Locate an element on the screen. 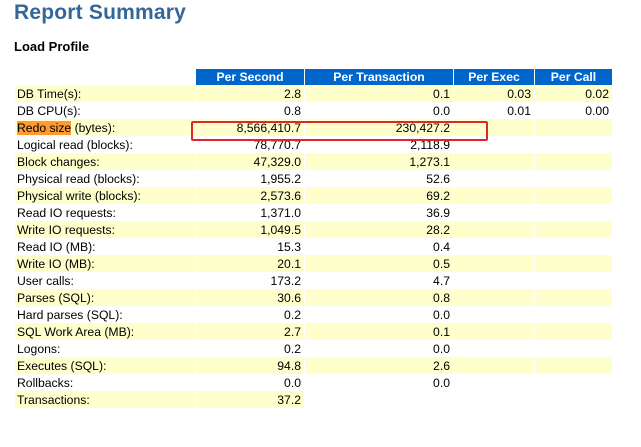  row-label: Redo size (bytes): is located at coordinates (105, 127).